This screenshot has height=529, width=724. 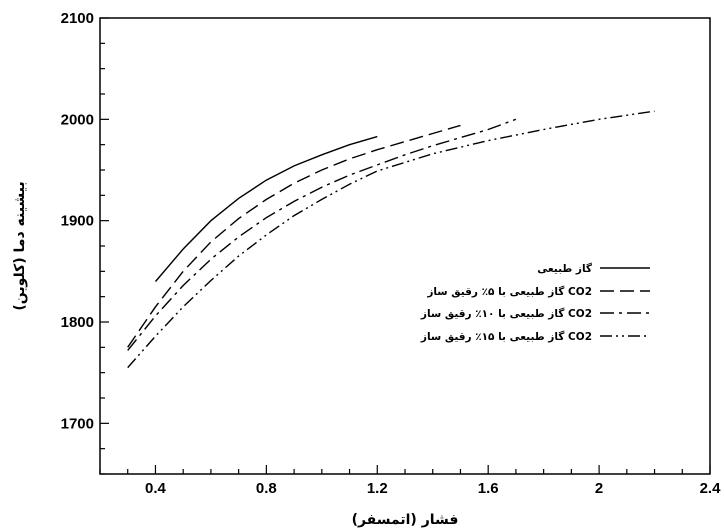 What do you see at coordinates (266, 488) in the screenshot?
I see `x-tick-label: 0.8` at bounding box center [266, 488].